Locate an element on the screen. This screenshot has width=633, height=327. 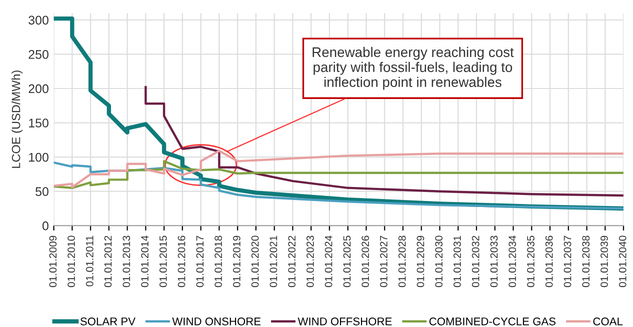
y-tick-label: 250 is located at coordinates (38, 54).